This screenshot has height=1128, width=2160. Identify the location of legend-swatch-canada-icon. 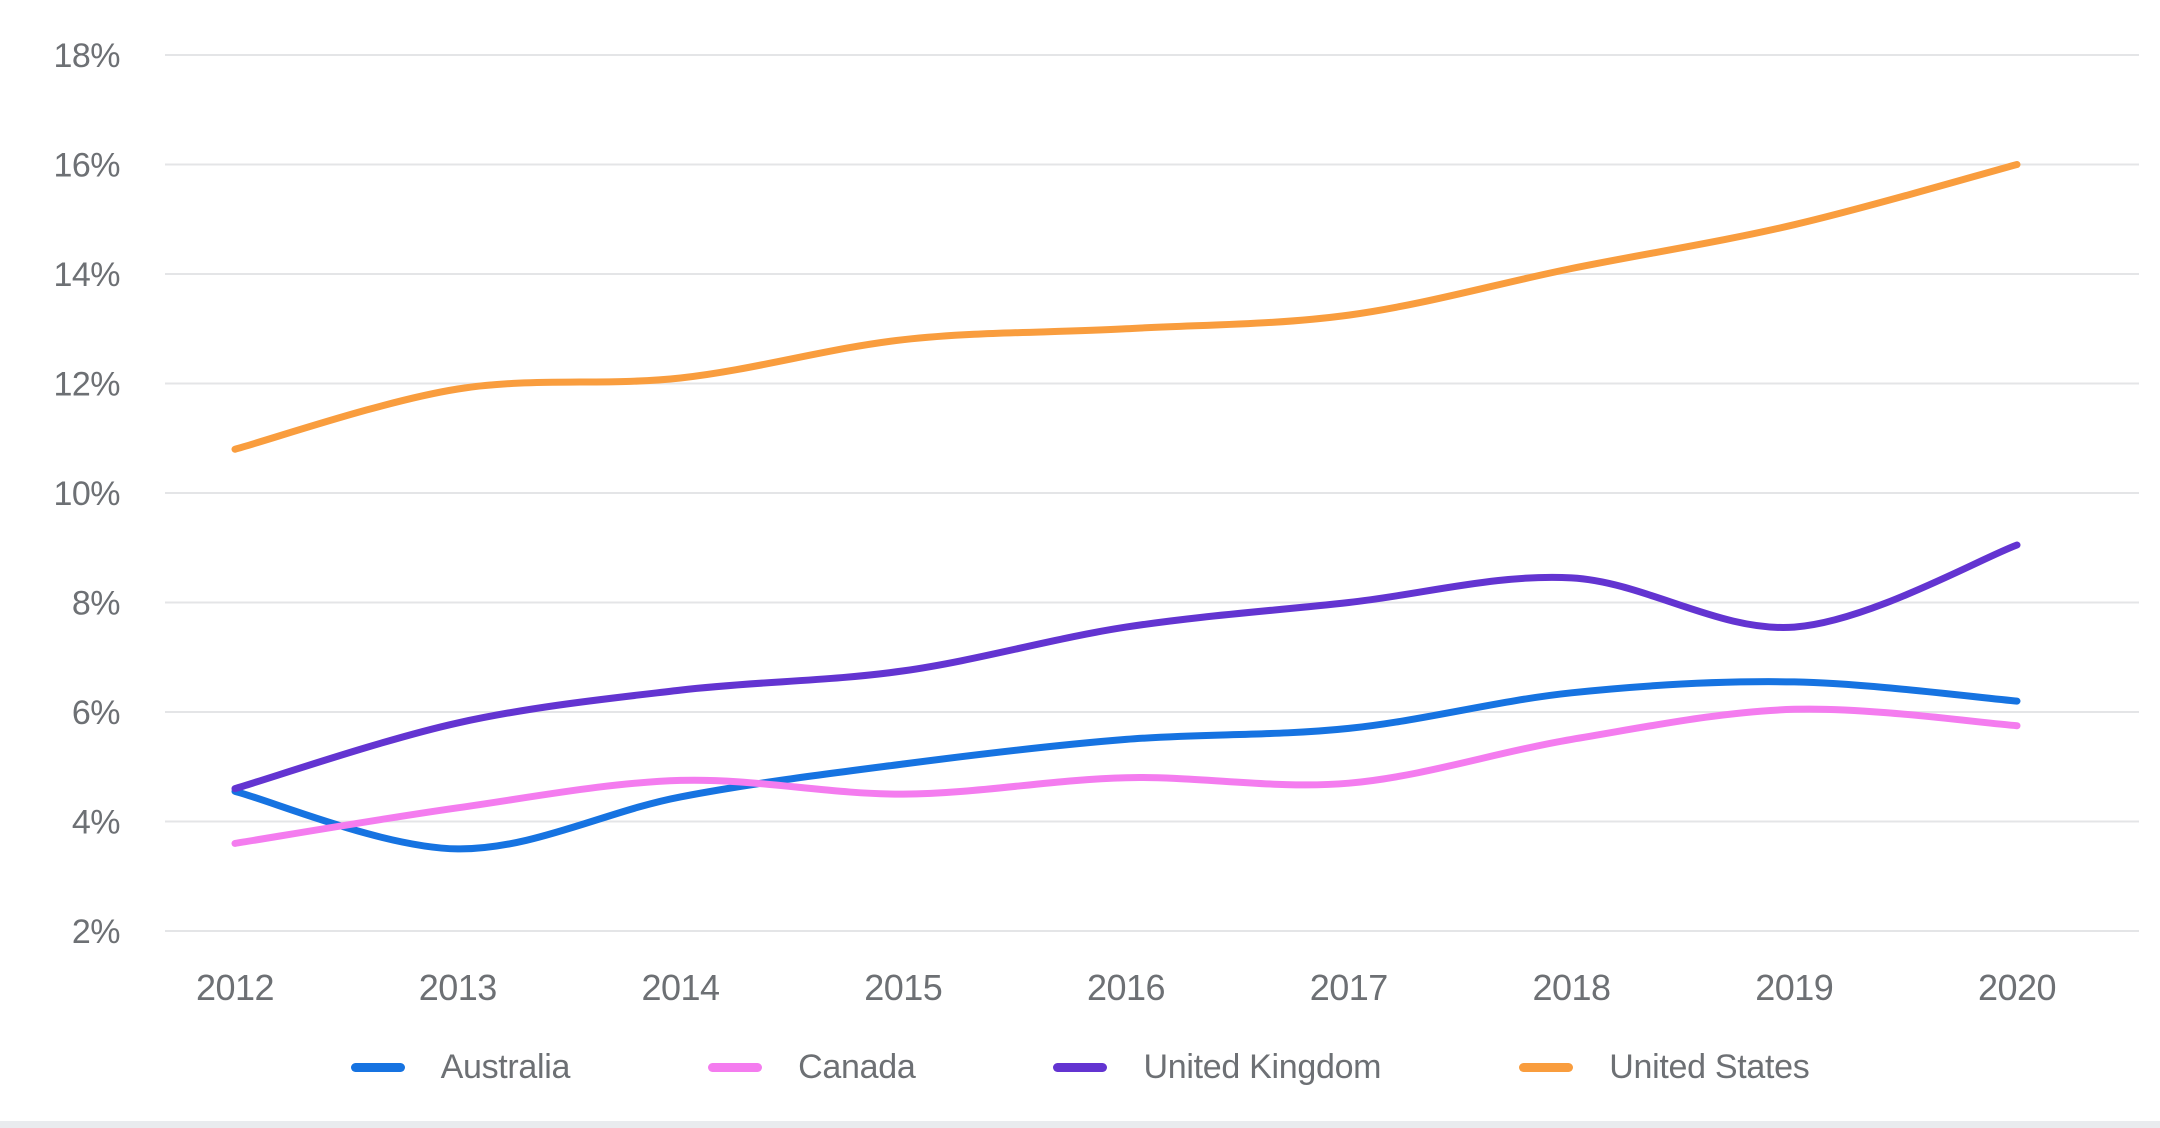
(735, 1067).